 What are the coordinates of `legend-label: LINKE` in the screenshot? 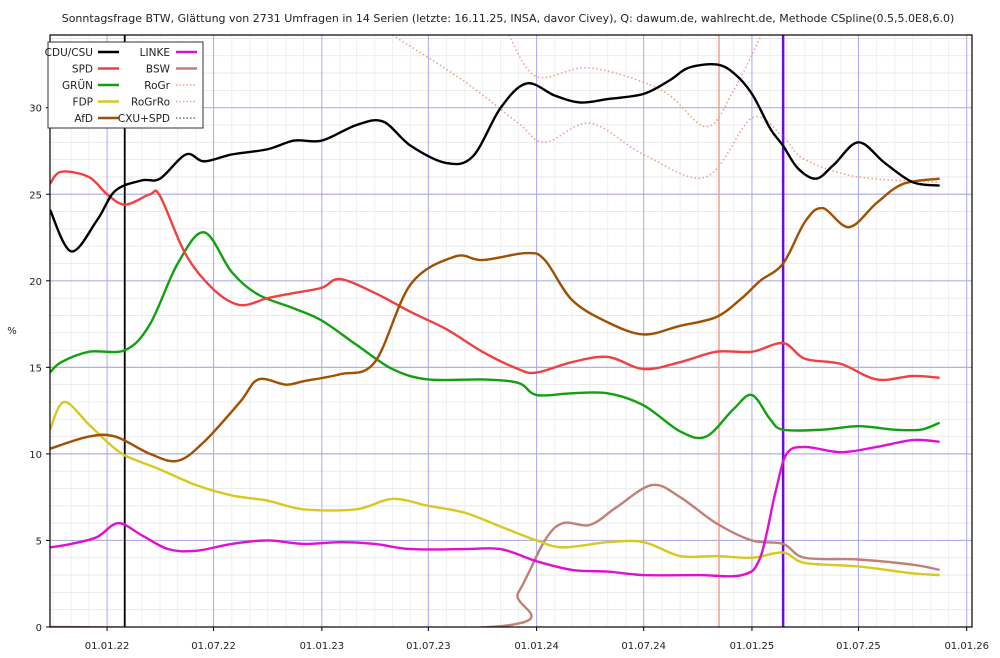 It's located at (155, 53).